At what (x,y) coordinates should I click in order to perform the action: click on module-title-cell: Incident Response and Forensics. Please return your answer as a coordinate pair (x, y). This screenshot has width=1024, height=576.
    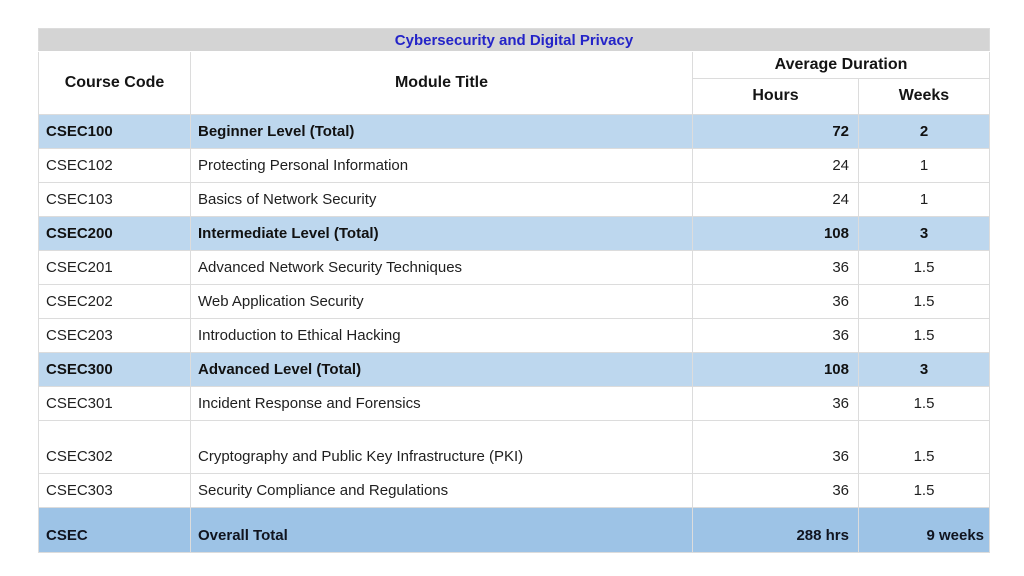
    Looking at the image, I should click on (441, 403).